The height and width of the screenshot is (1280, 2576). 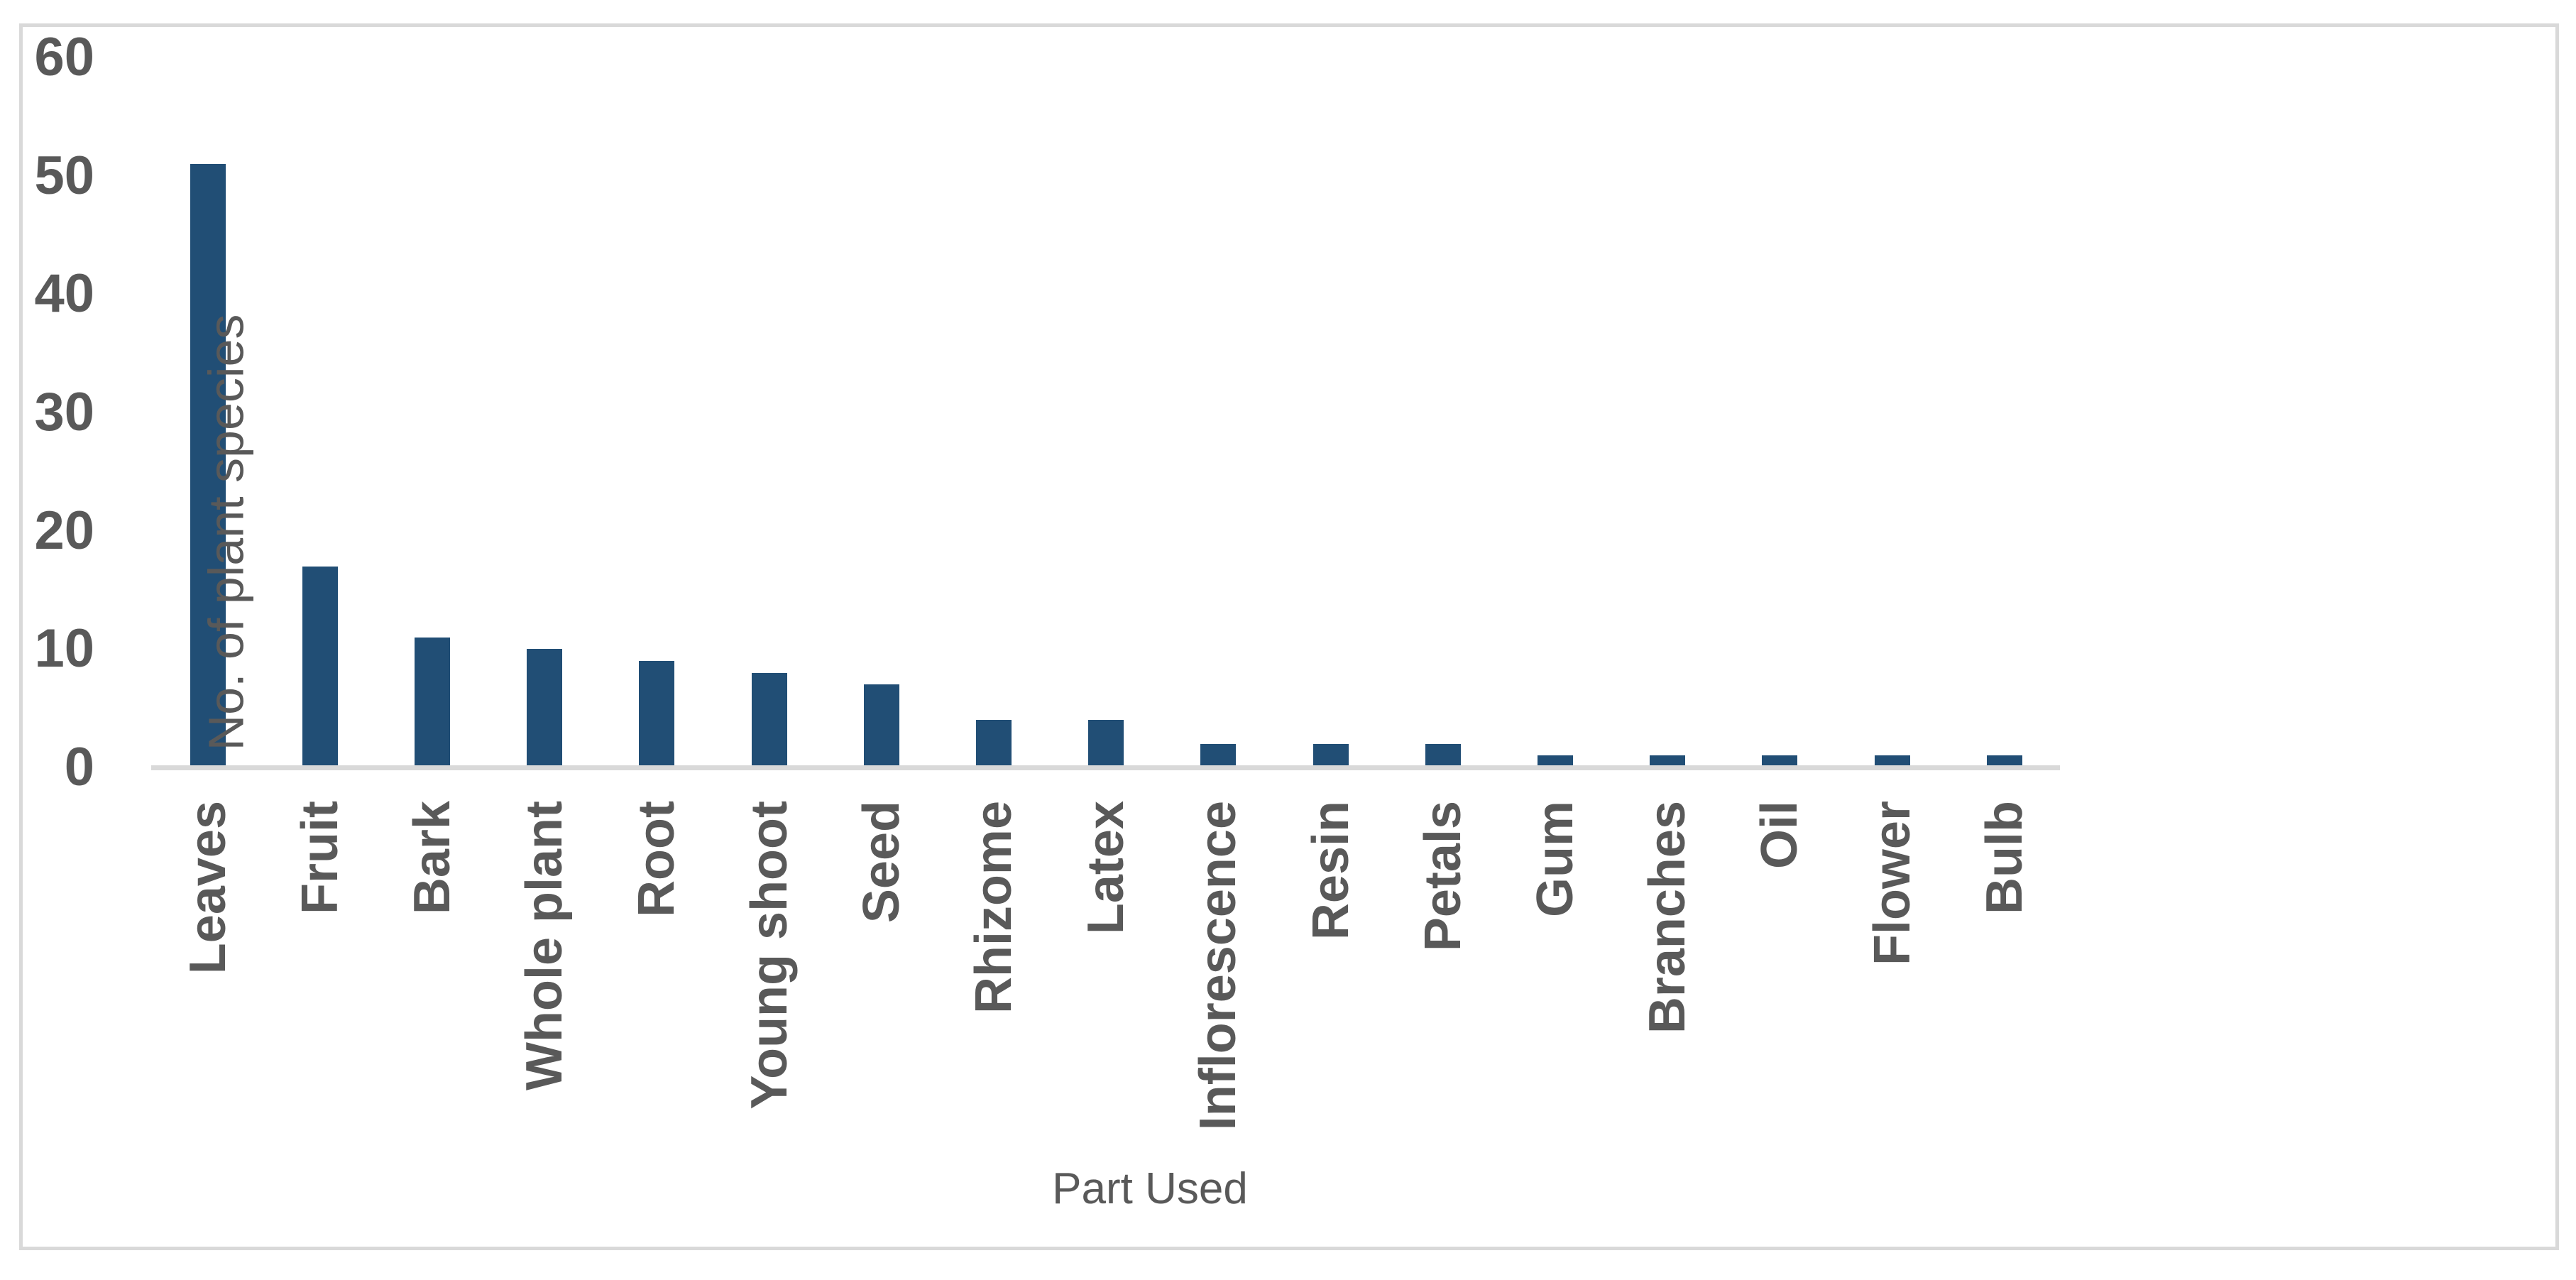 What do you see at coordinates (1668, 917) in the screenshot?
I see `x-label-text-branches: Branches` at bounding box center [1668, 917].